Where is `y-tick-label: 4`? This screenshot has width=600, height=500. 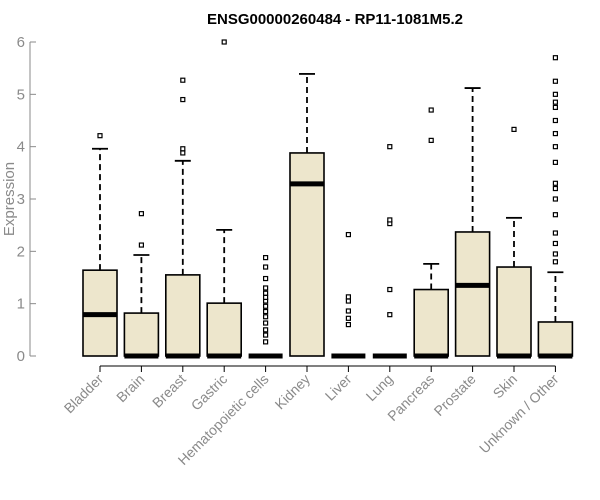 y-tick-label: 4 is located at coordinates (21, 147).